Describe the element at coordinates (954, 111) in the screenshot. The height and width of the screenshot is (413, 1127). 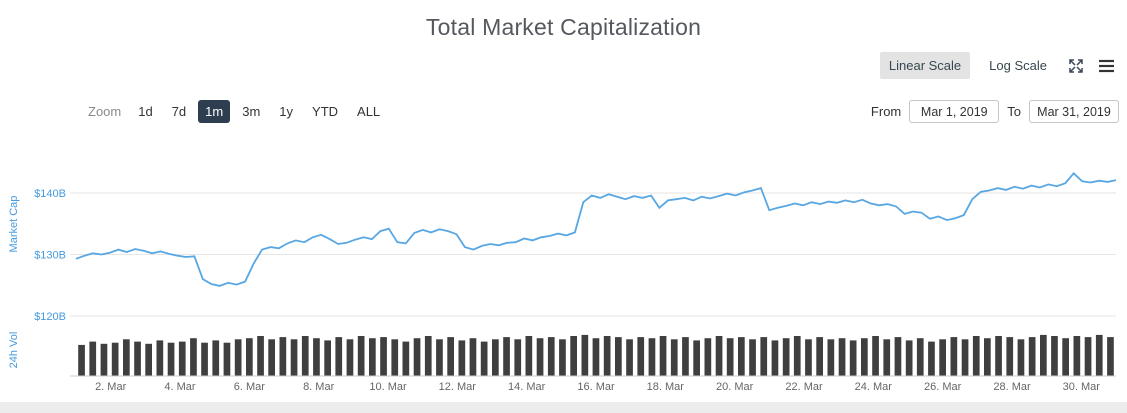
I see `from-date-input` at that location.